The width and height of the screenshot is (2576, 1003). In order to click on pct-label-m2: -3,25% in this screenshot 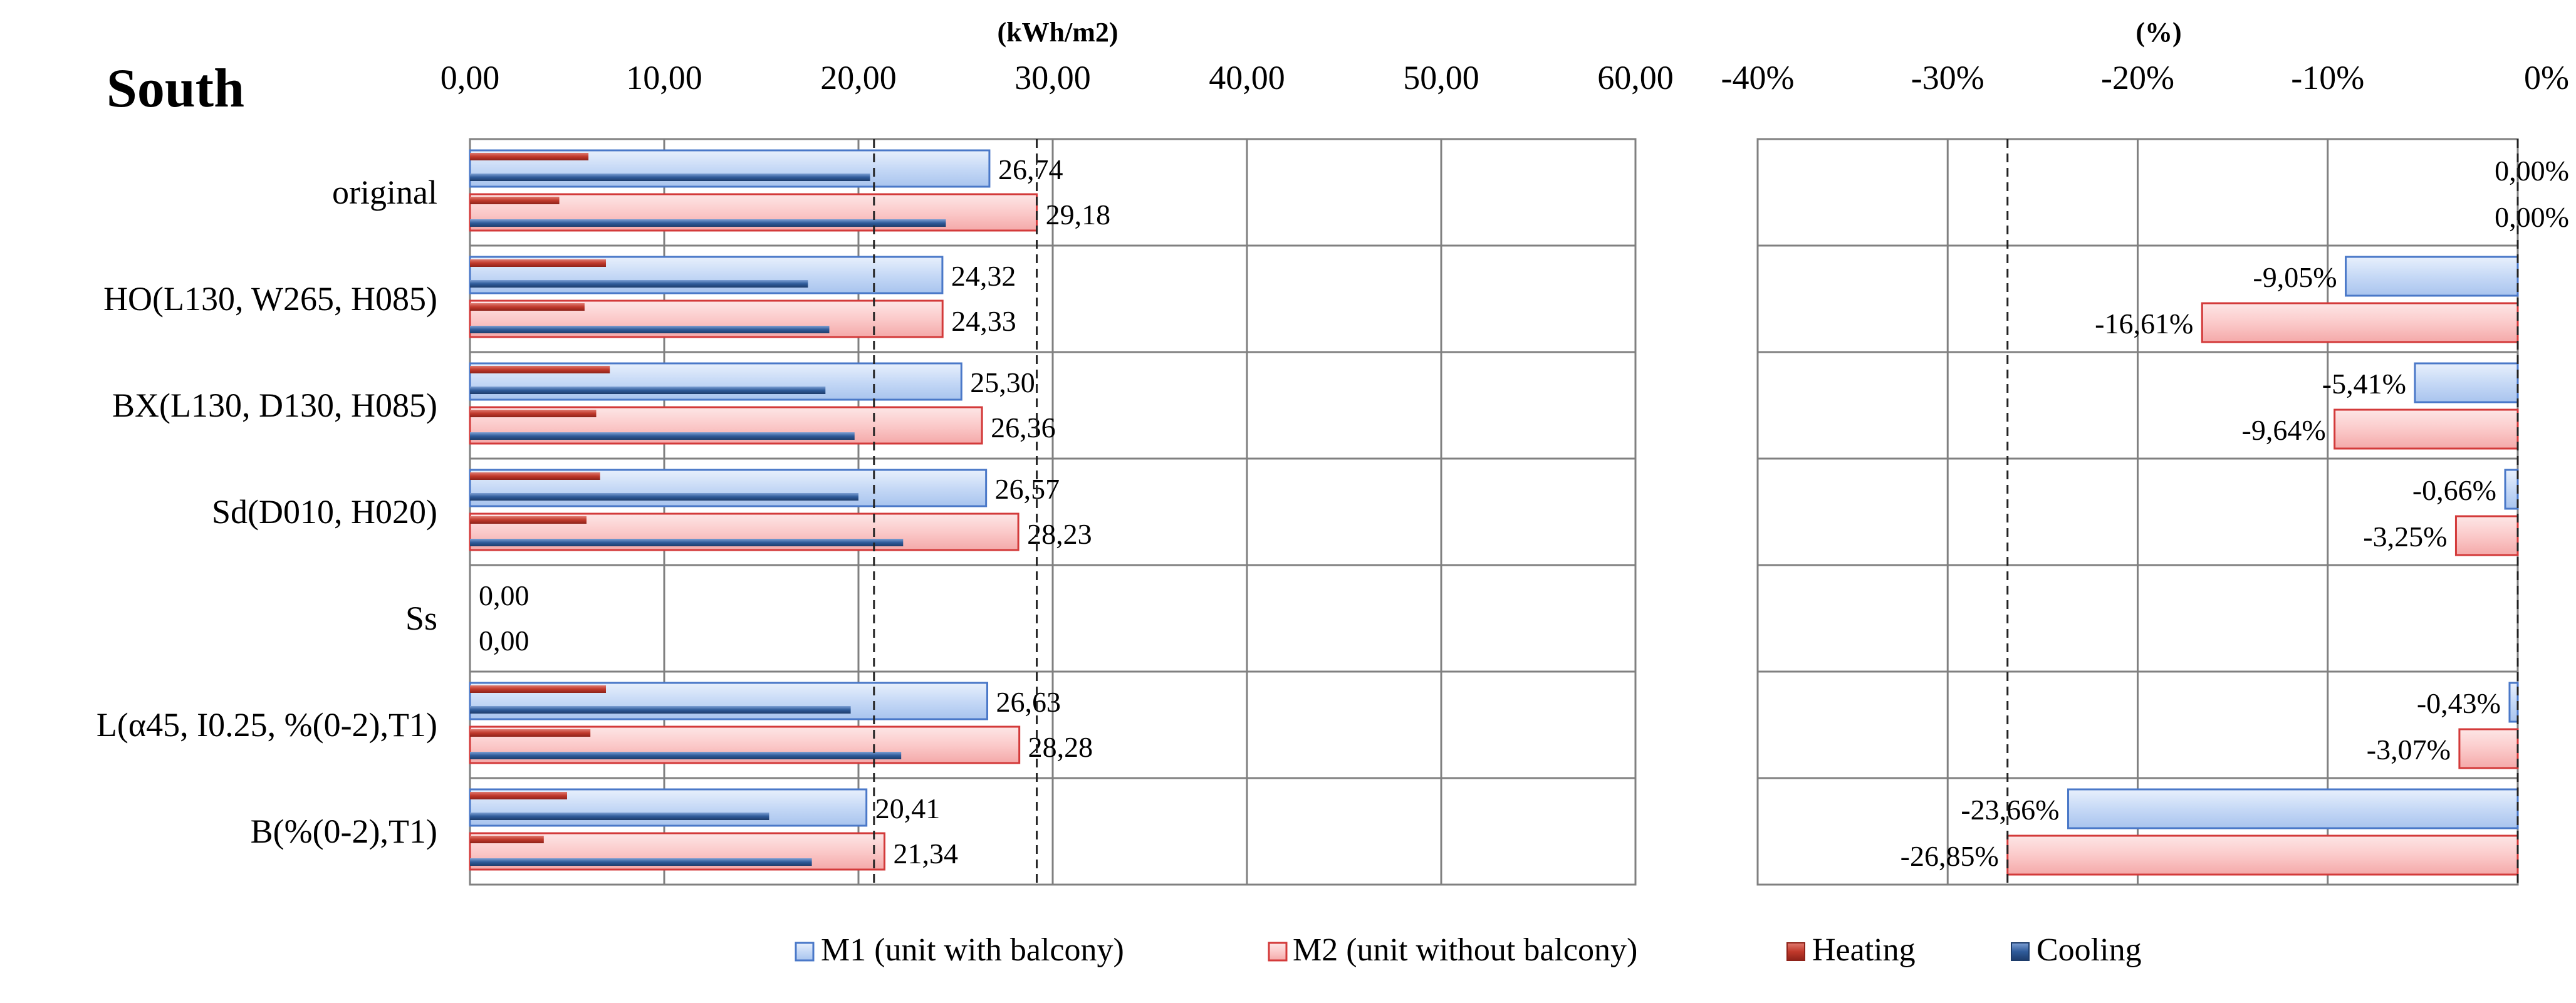, I will do `click(2405, 537)`.